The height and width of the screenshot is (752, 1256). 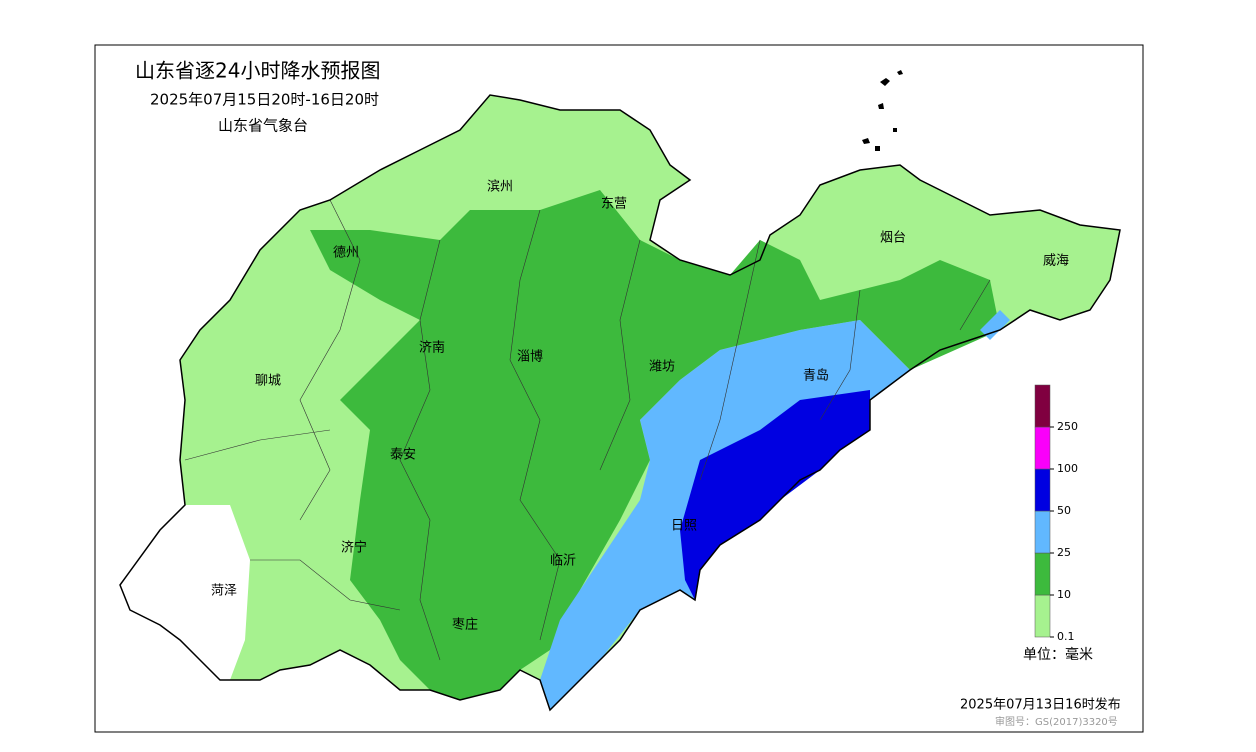 What do you see at coordinates (268, 381) in the screenshot?
I see `city-label: 聊城` at bounding box center [268, 381].